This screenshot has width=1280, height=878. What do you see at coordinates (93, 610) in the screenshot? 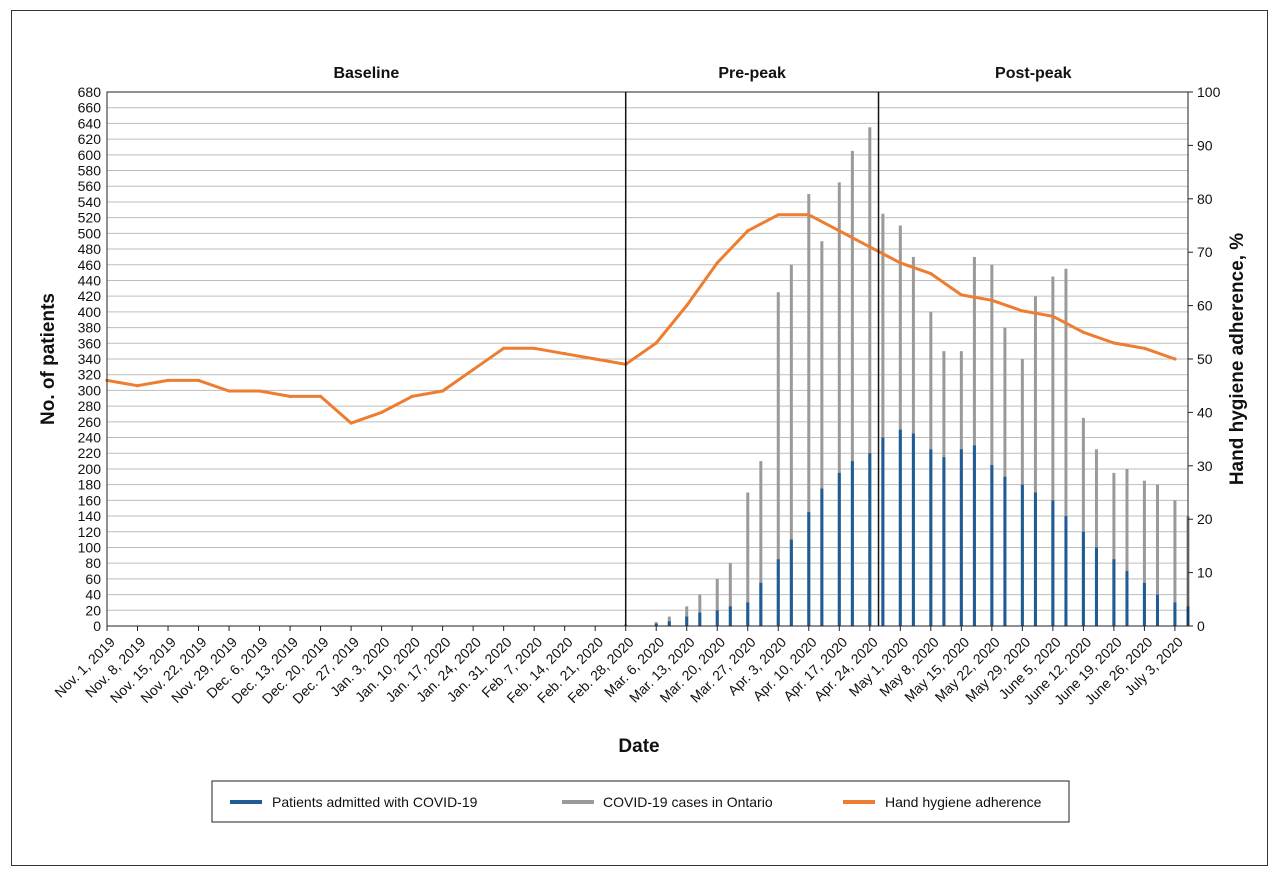
I see `y-left-tick-label: 20` at bounding box center [93, 610].